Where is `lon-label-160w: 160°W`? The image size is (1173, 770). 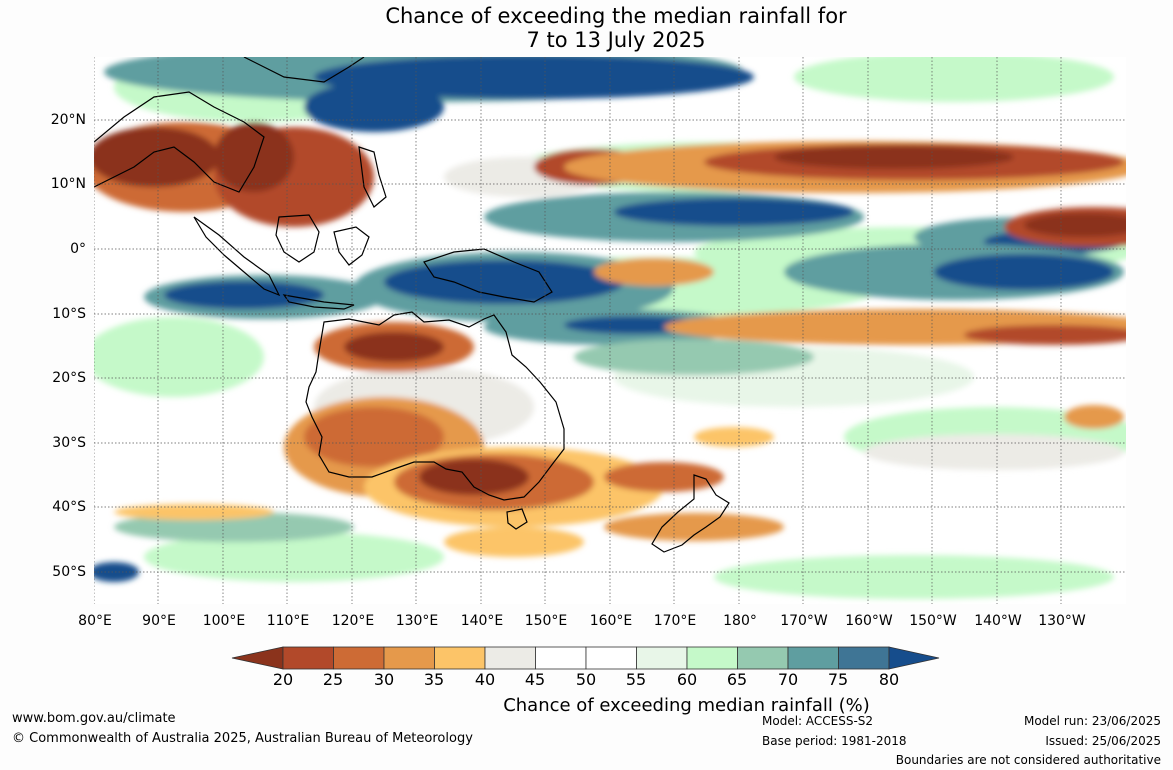
lon-label-160w: 160°W is located at coordinates (869, 621).